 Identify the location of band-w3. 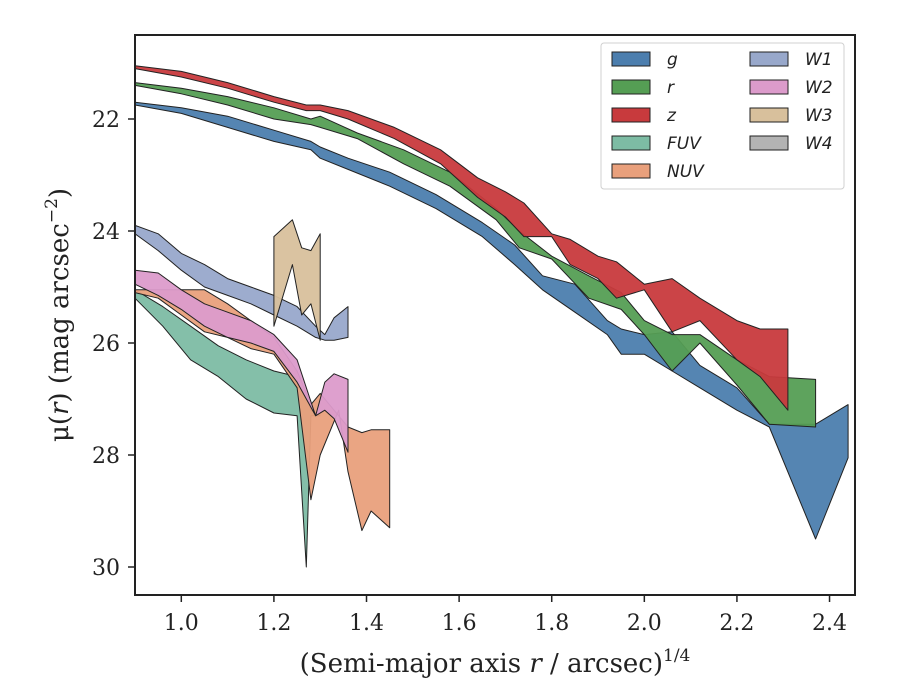
(297, 280).